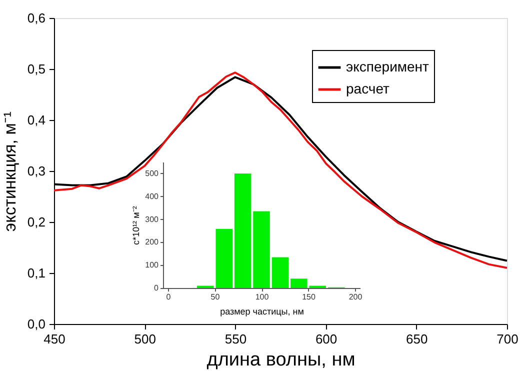  I want to click on y-tick-label: 500, so click(152, 173).